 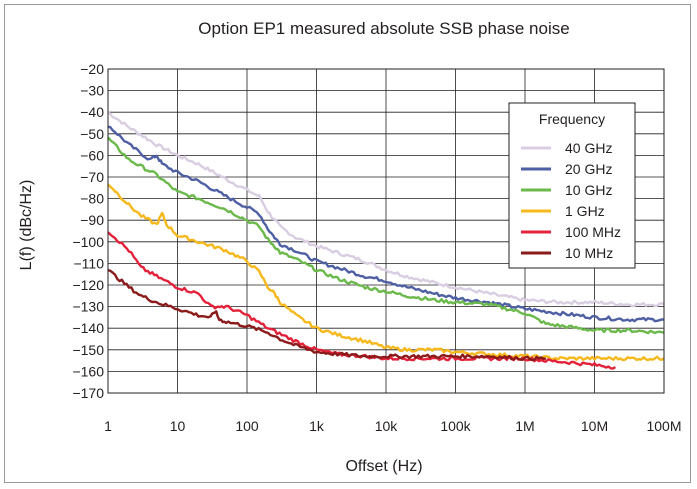 What do you see at coordinates (327, 315) in the screenshot?
I see `series-line` at bounding box center [327, 315].